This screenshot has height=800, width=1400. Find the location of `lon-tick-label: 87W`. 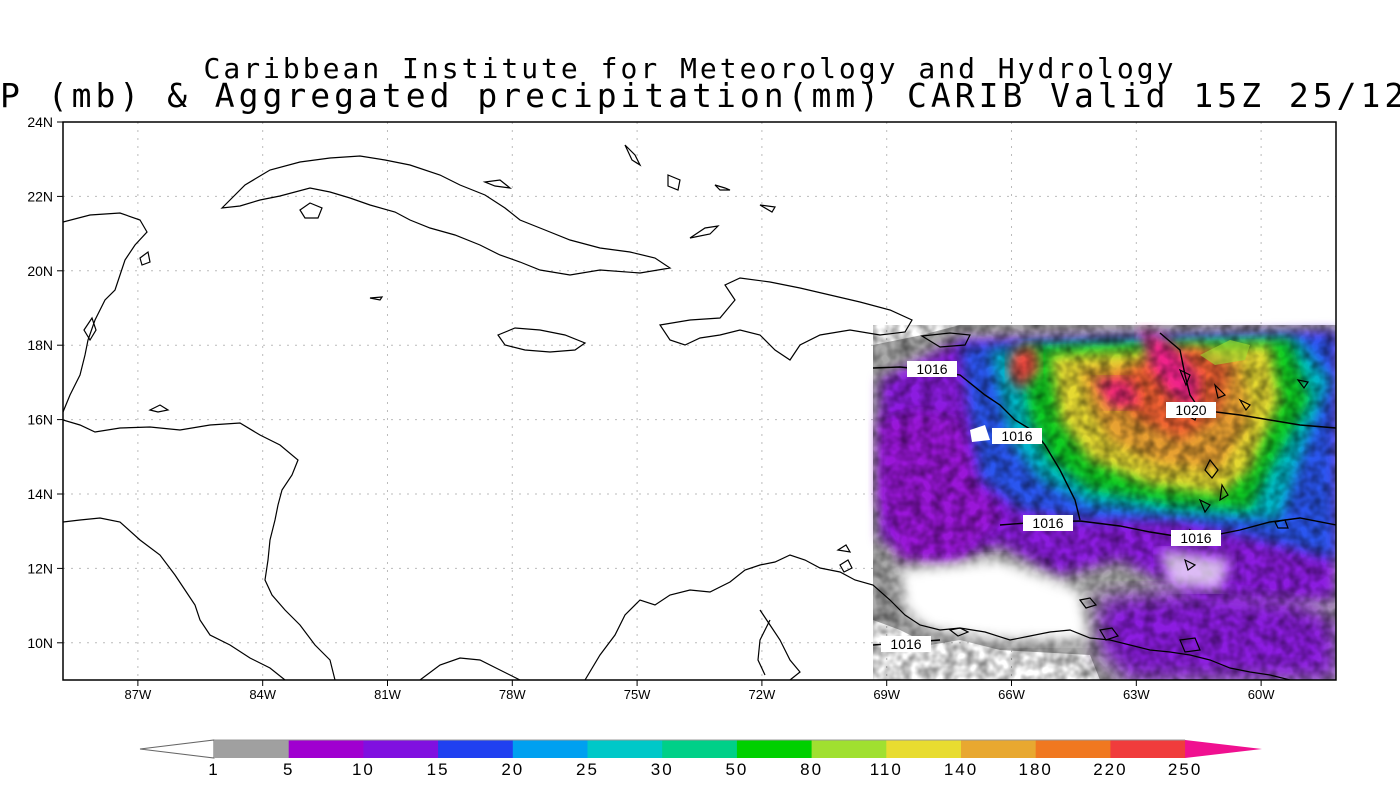

lon-tick-label: 87W is located at coordinates (138, 694).